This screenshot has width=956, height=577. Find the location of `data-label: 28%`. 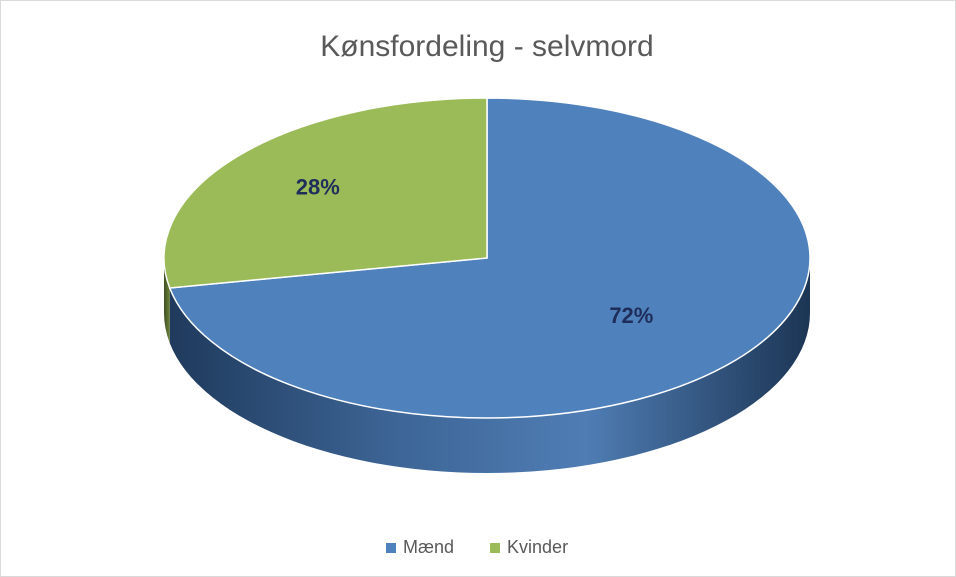

data-label: 28% is located at coordinates (318, 186).